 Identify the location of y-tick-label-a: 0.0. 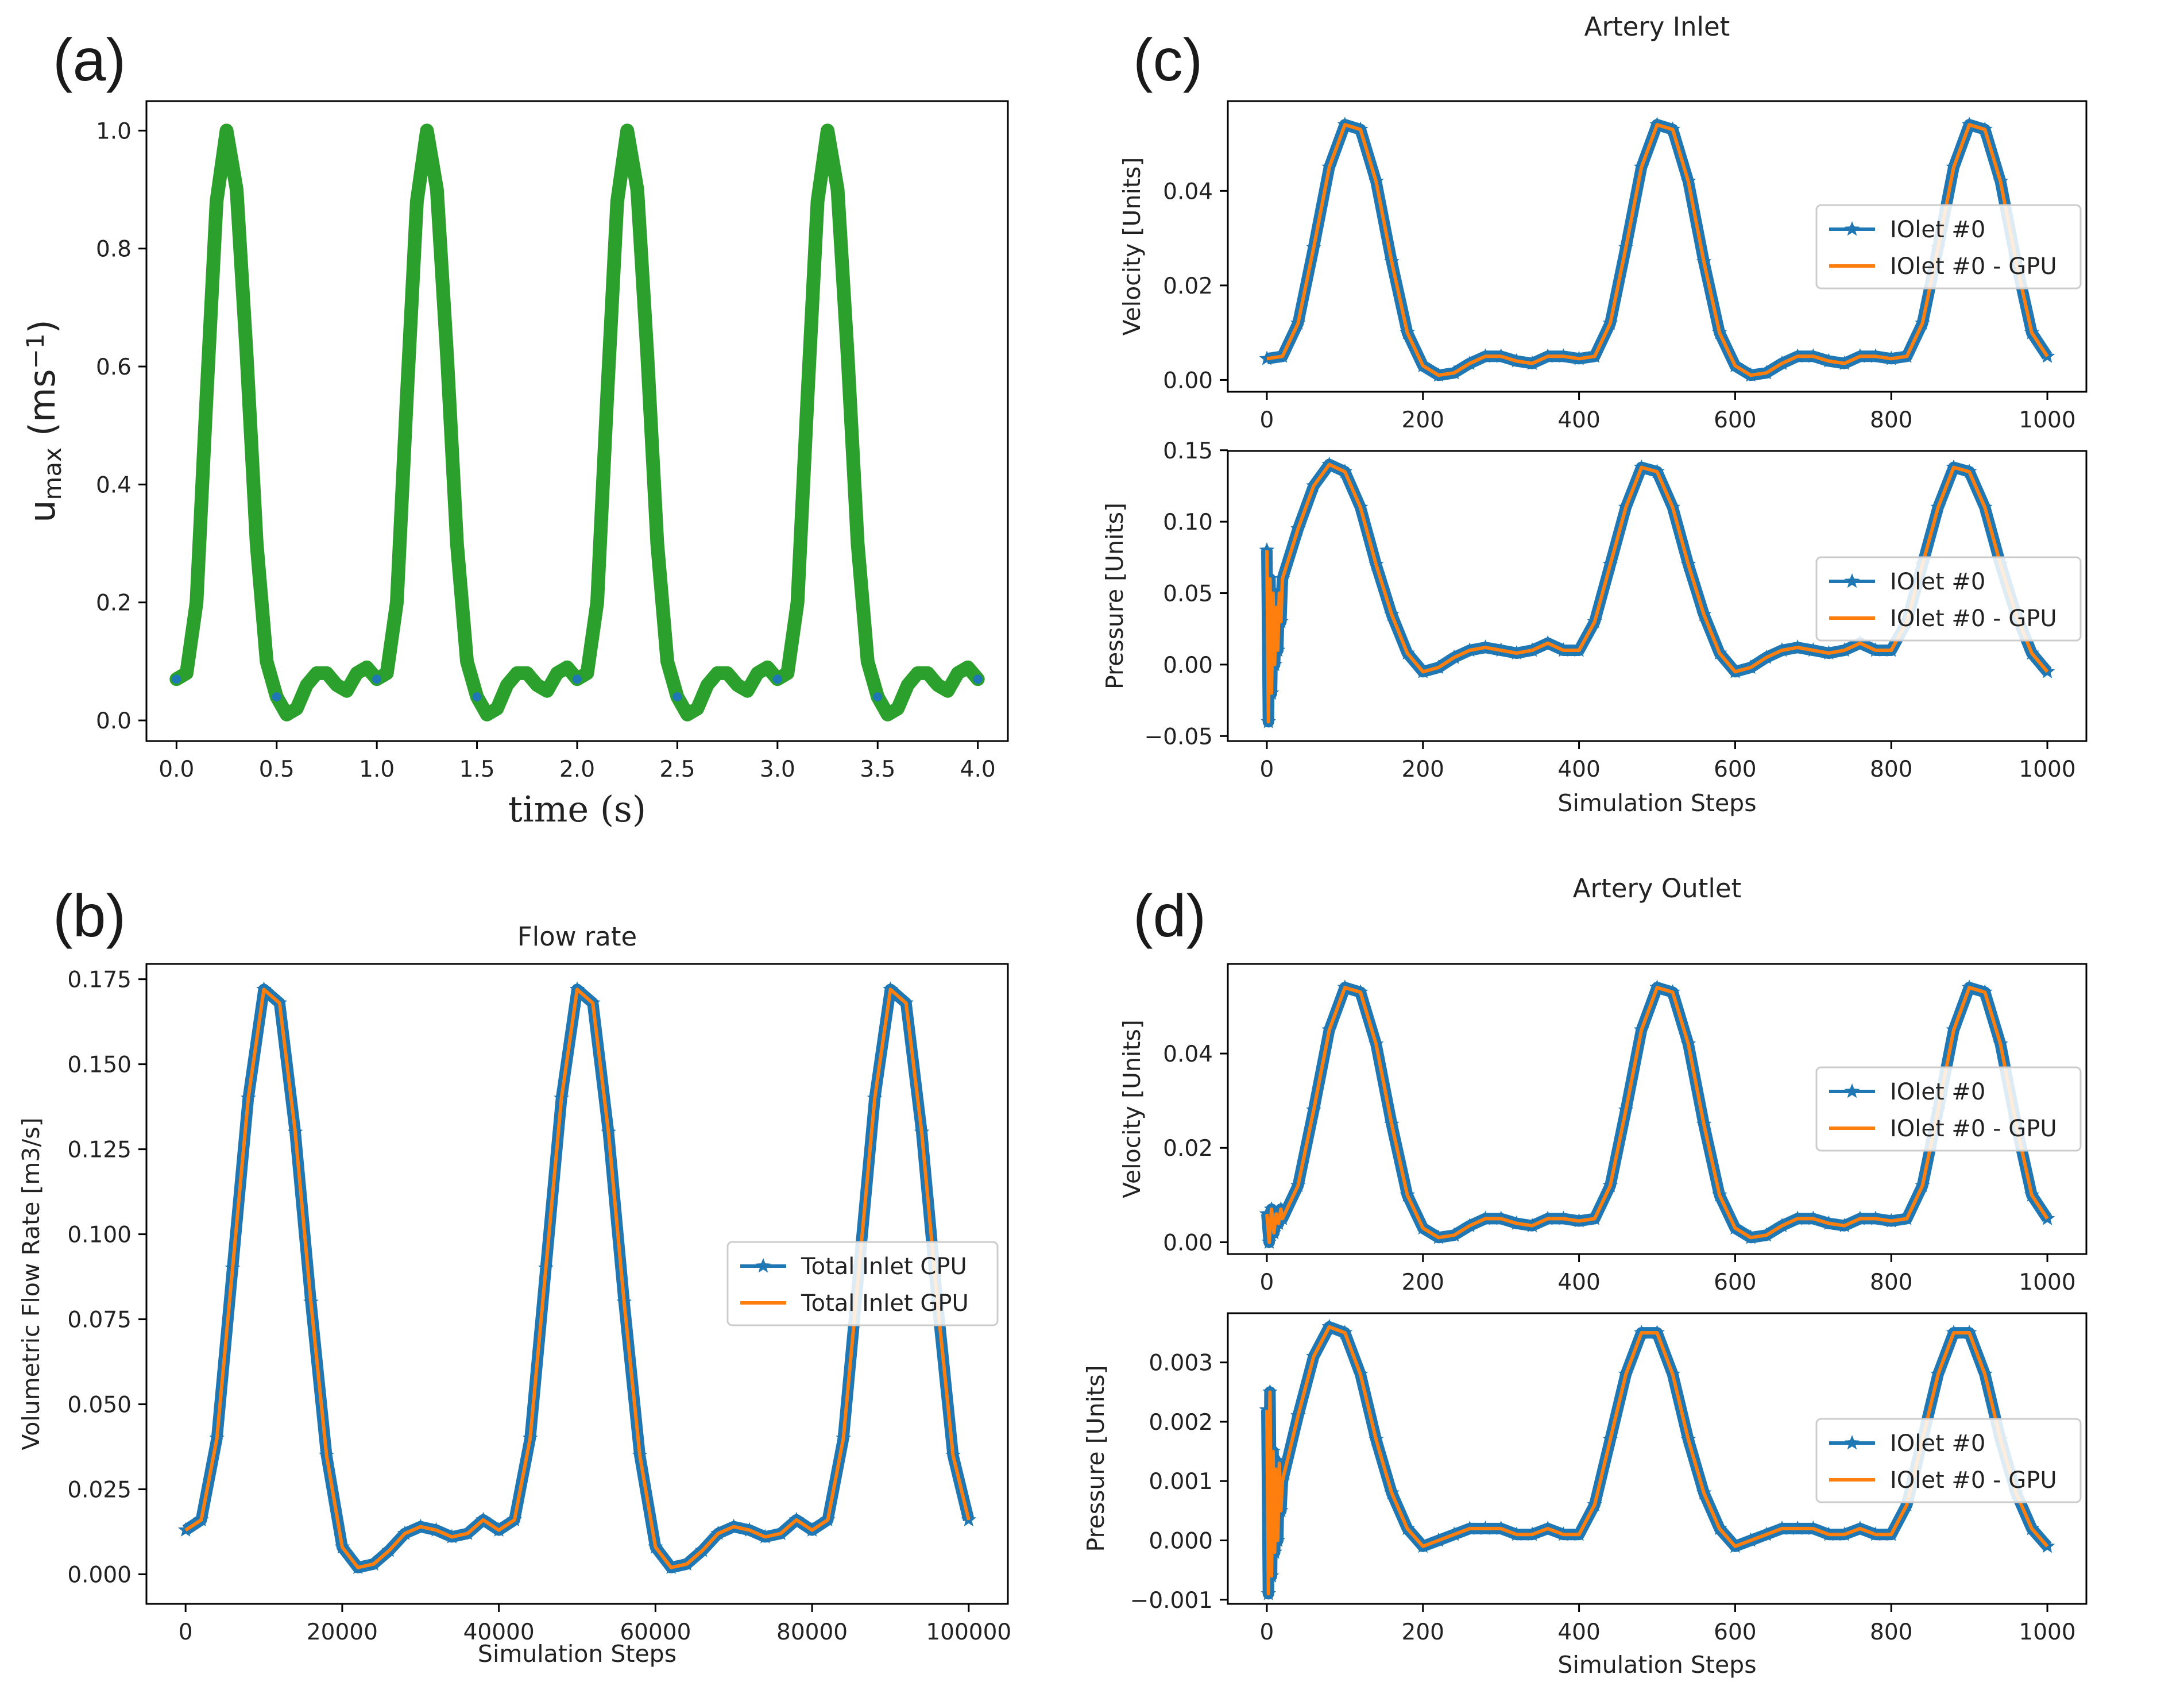
(114, 721).